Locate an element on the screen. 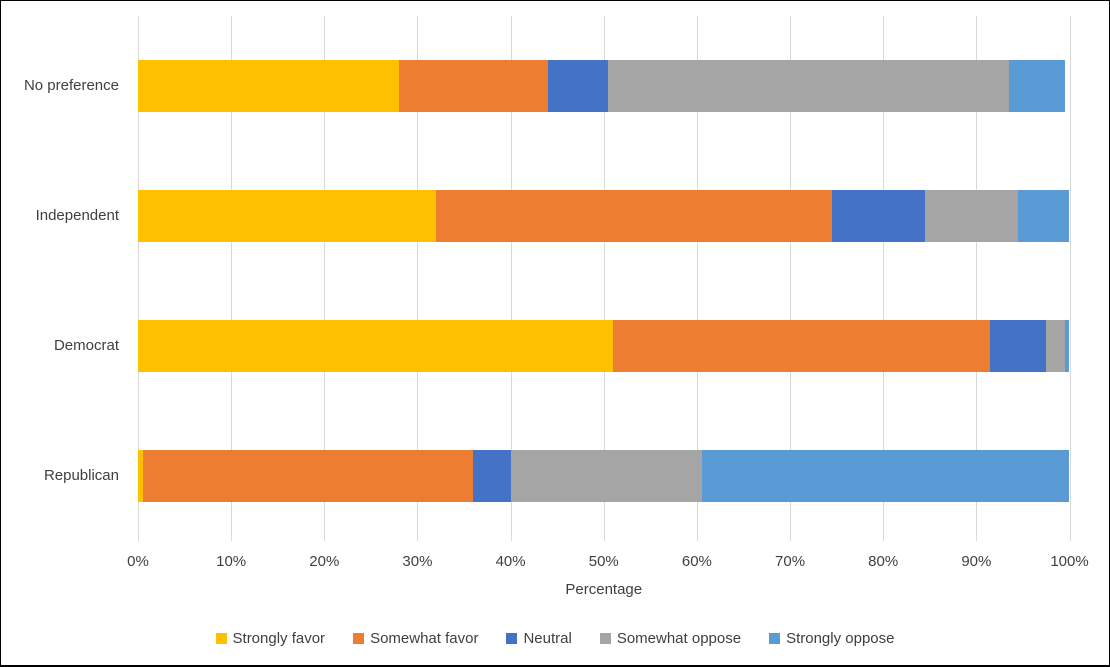  category-label: Democrat is located at coordinates (86, 345).